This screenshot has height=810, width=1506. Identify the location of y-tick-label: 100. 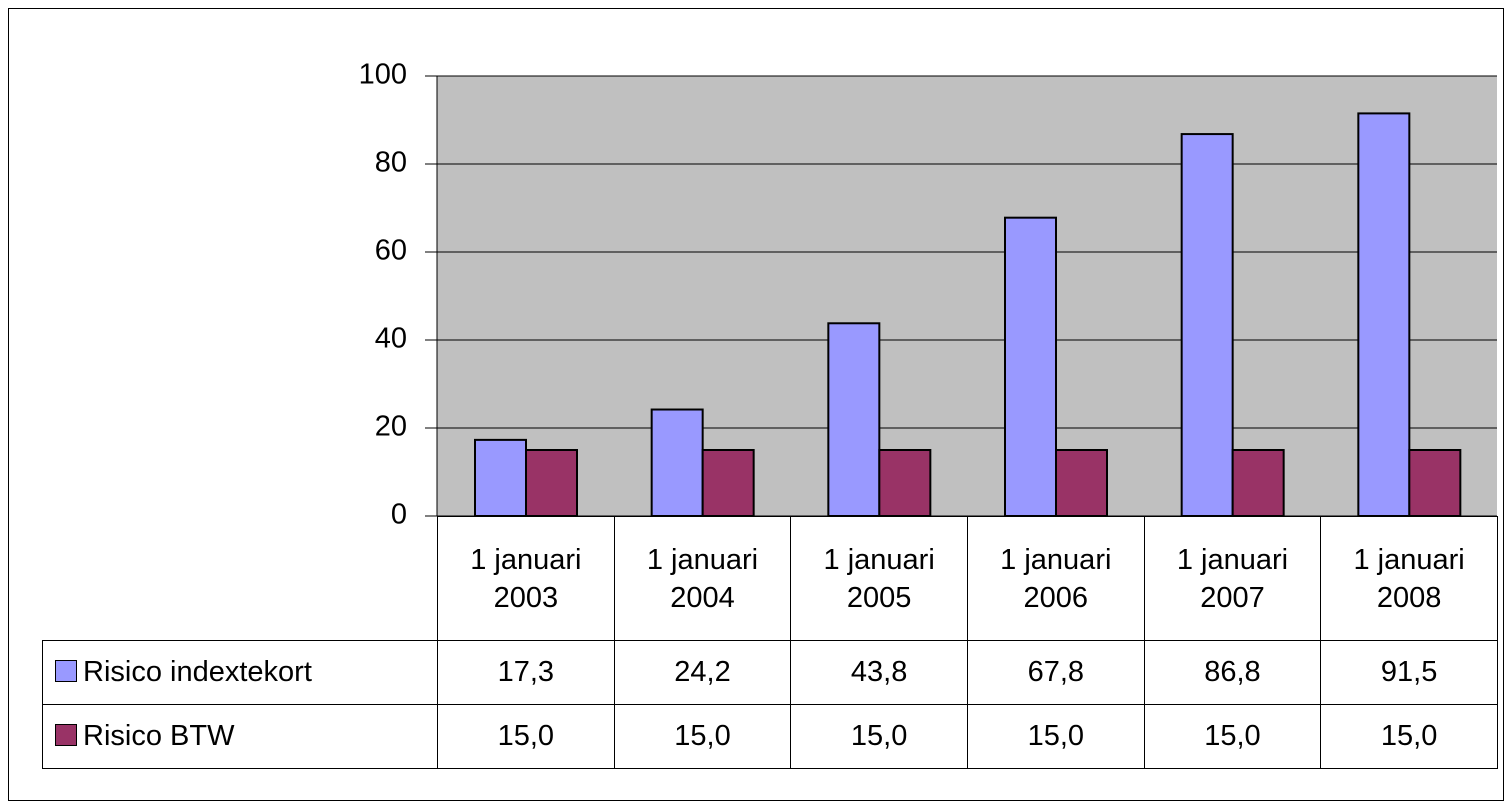
(383, 75).